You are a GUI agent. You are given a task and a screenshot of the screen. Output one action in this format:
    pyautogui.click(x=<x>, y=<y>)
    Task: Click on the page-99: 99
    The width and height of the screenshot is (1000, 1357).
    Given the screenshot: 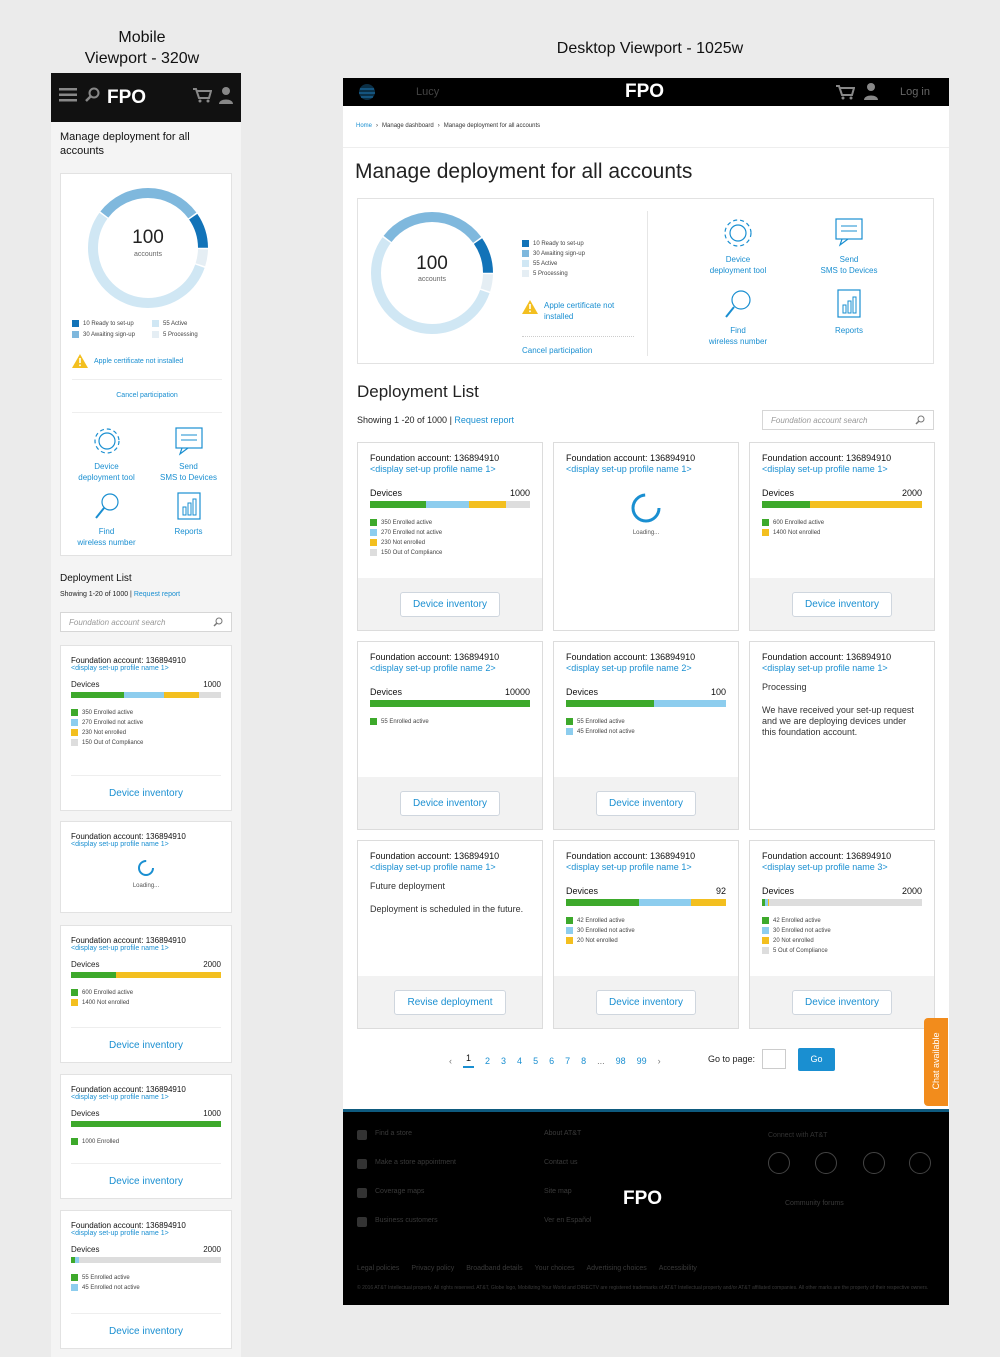 What is the action you would take?
    pyautogui.click(x=641, y=1060)
    